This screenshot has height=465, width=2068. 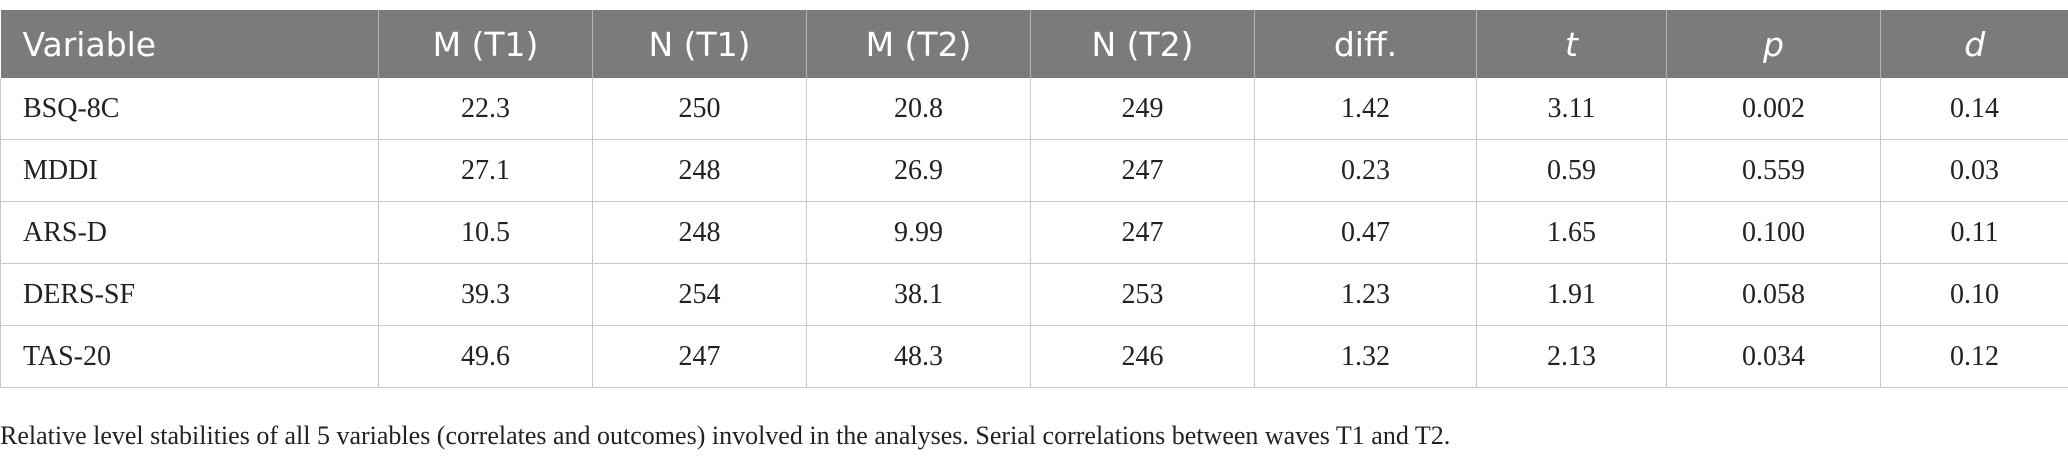 What do you see at coordinates (699, 294) in the screenshot?
I see `value-cell: 254` at bounding box center [699, 294].